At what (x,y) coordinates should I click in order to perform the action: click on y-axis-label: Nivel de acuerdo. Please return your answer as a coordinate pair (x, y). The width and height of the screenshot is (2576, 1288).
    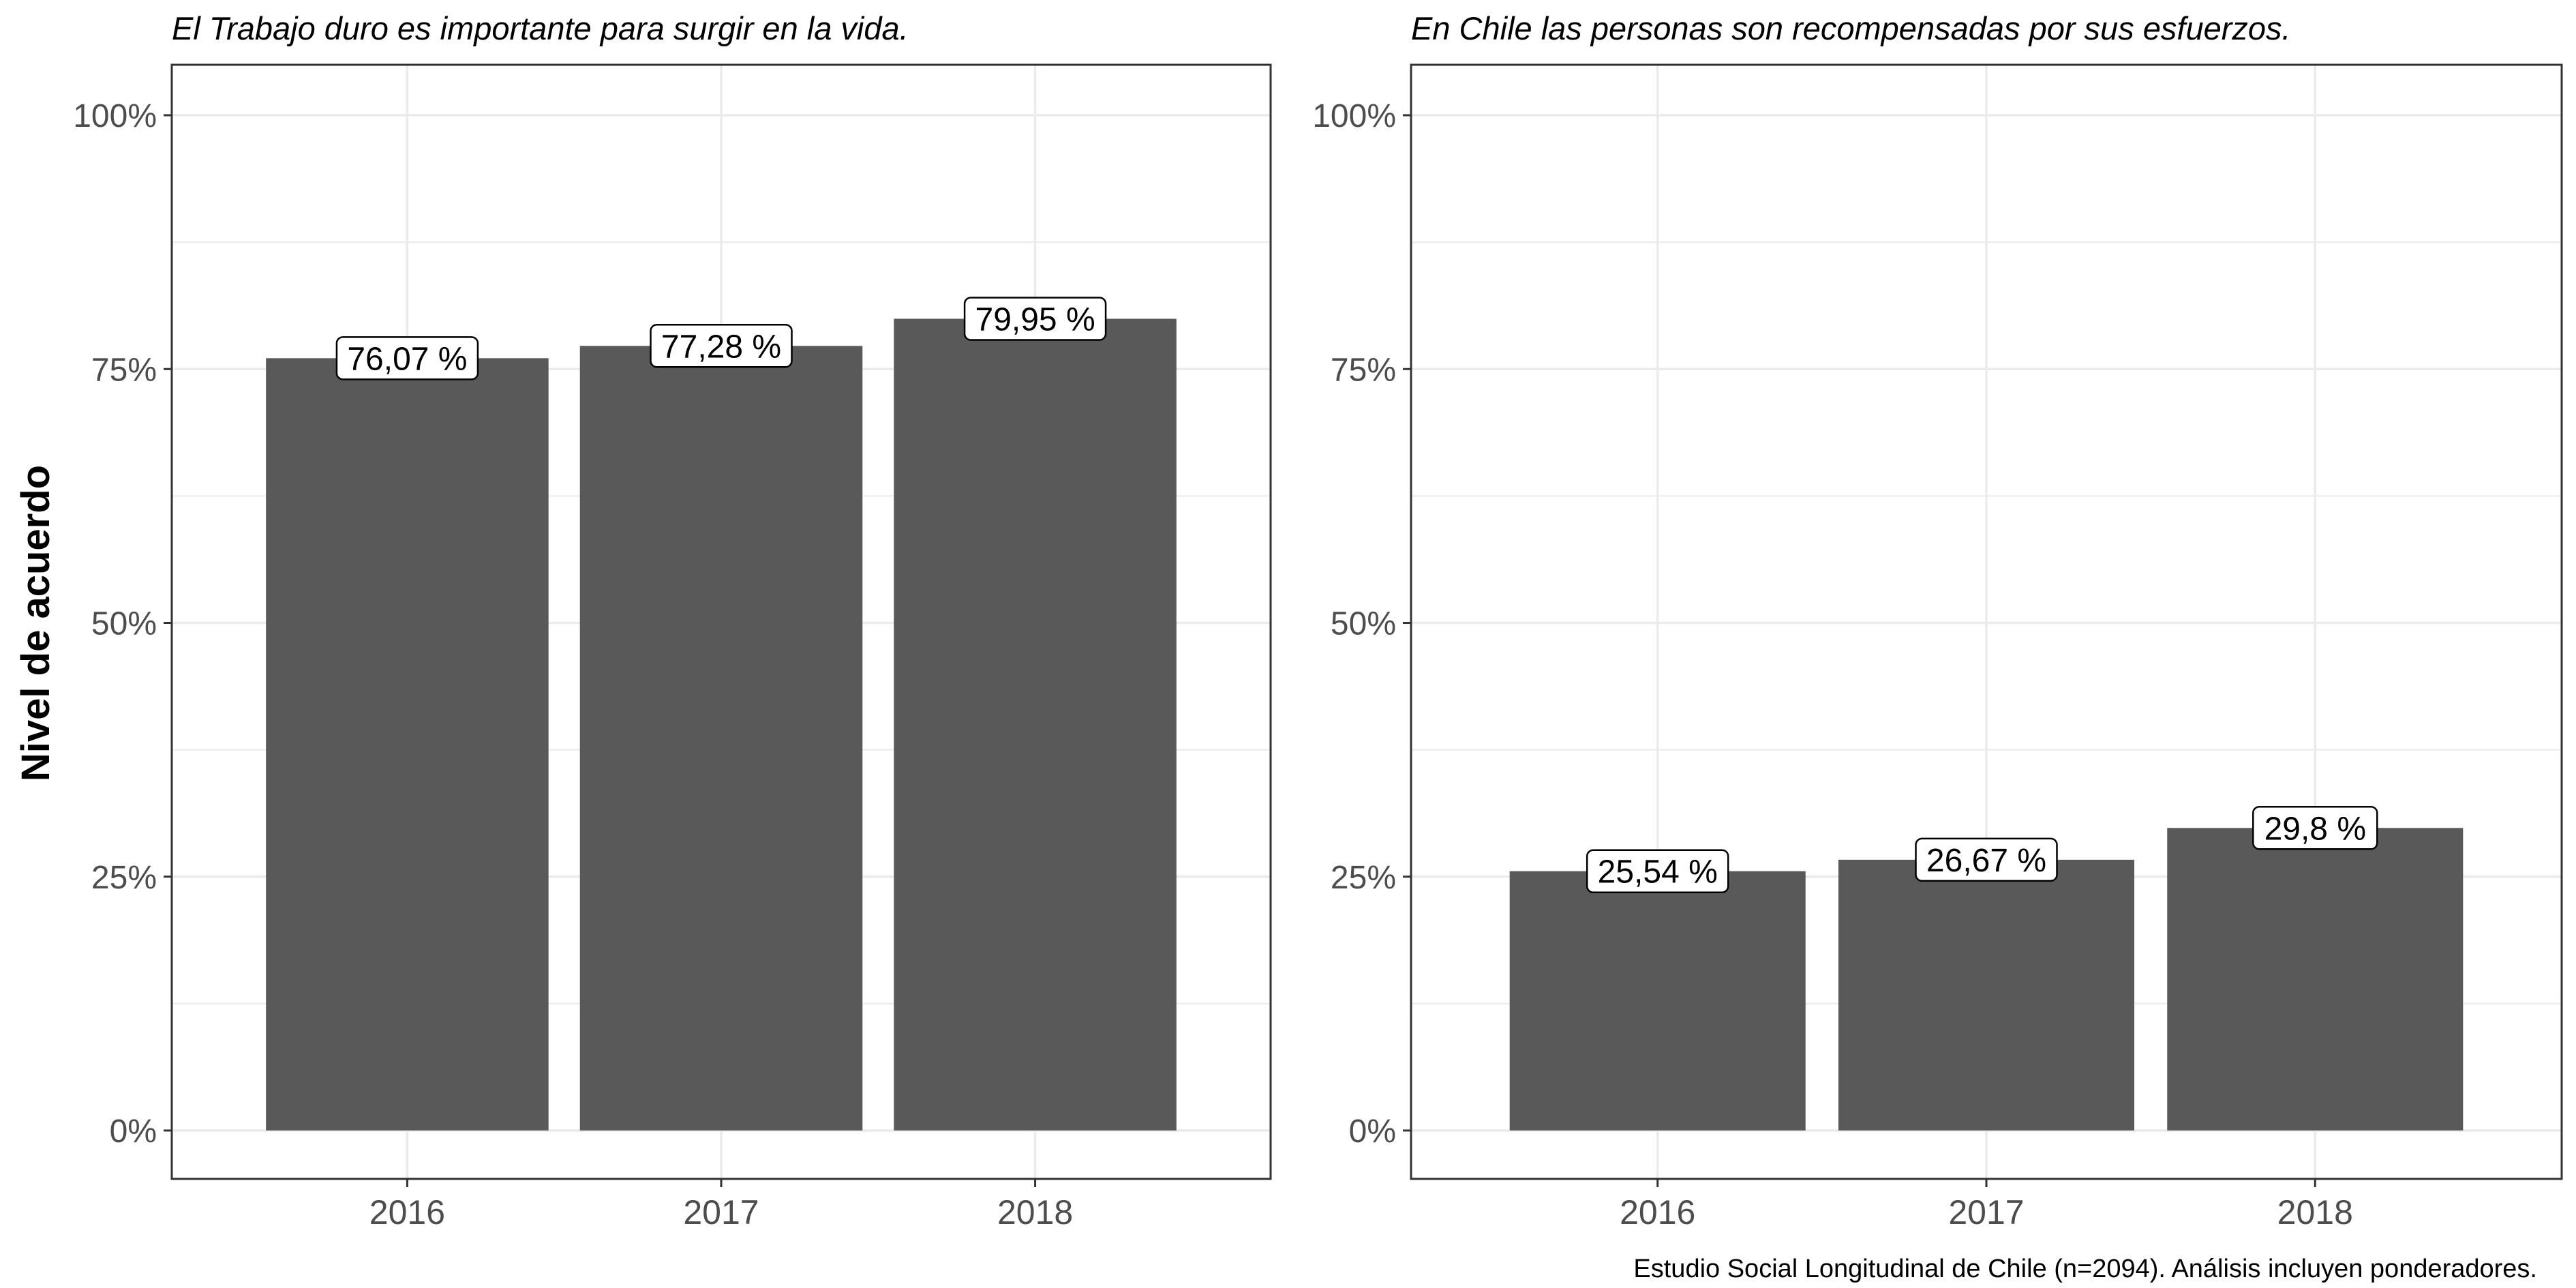
    Looking at the image, I should click on (36, 623).